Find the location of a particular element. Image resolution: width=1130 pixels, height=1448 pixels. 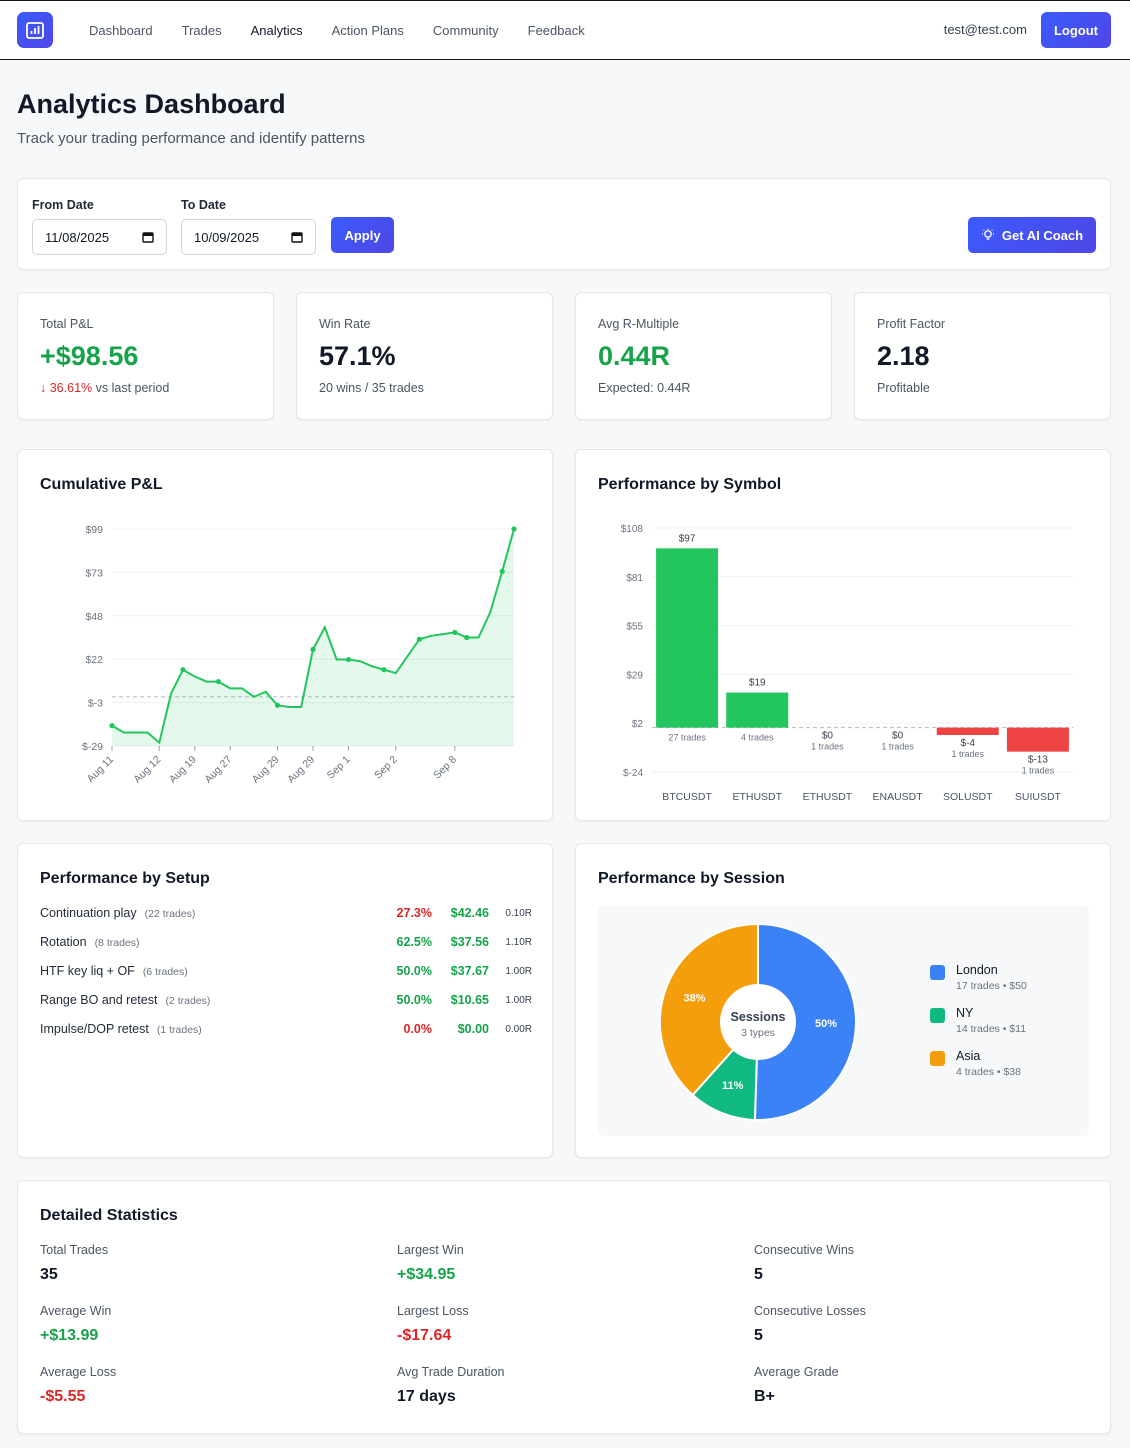

setup-pnl: $37.67 is located at coordinates (469, 971).